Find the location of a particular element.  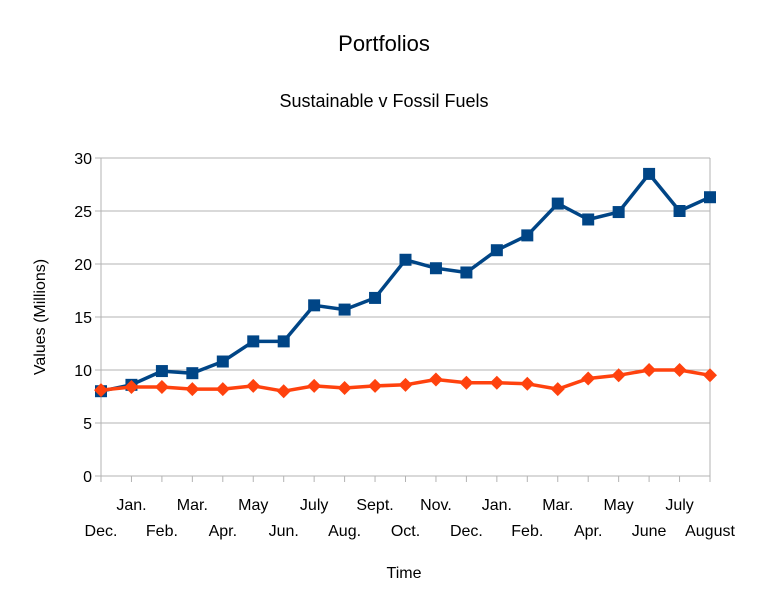

y-tick-label: 25 is located at coordinates (83, 212).